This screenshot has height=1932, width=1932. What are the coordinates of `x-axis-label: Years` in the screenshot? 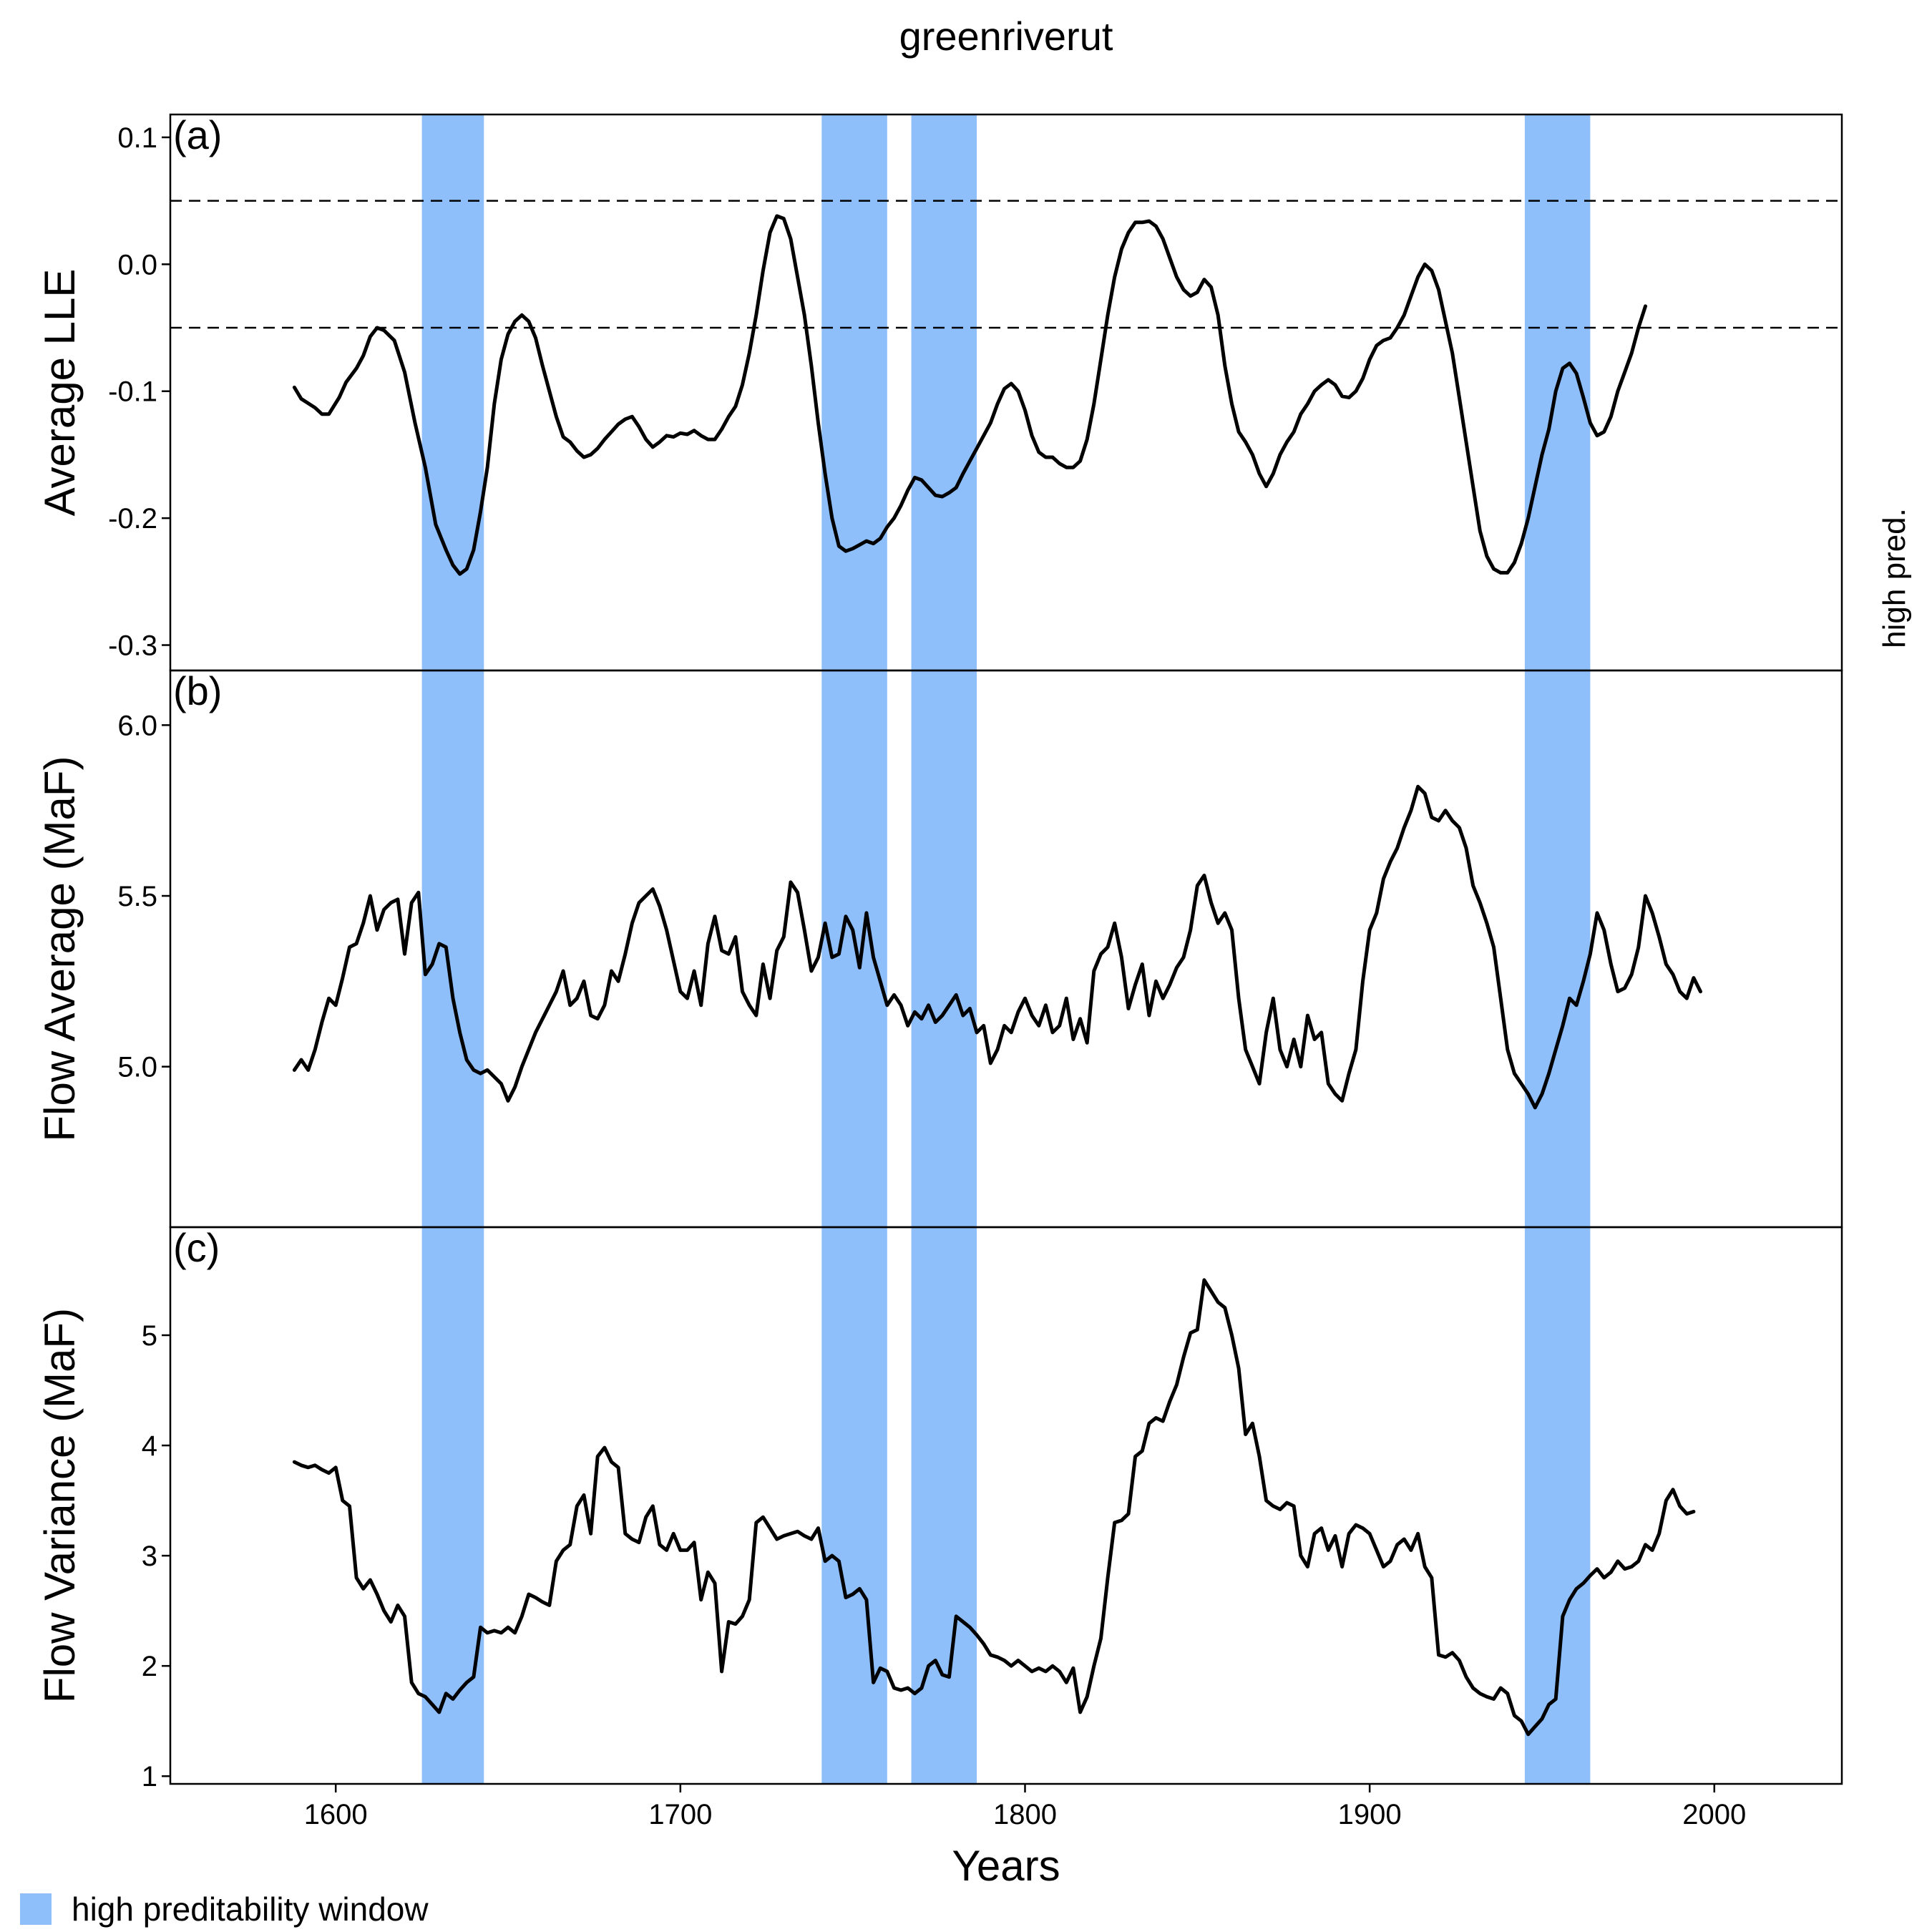 It's located at (1006, 1866).